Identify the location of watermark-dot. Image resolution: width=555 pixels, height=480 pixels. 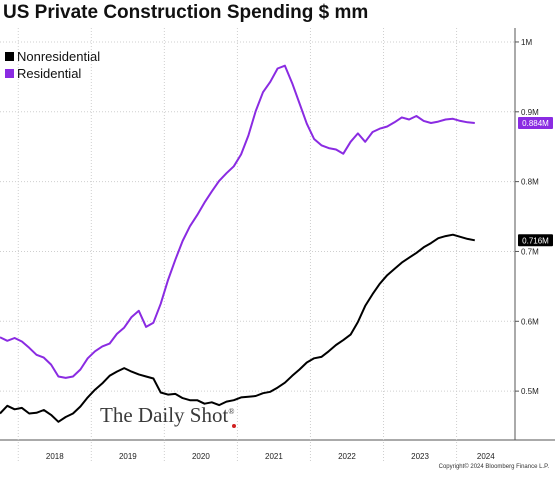
(234, 426).